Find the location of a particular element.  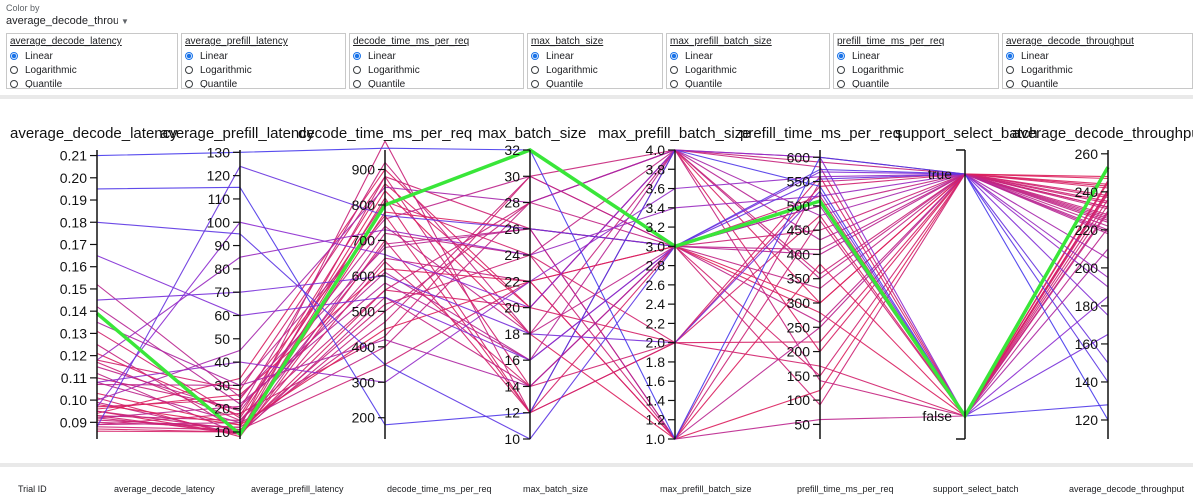

tick-label: 18 is located at coordinates (512, 334).